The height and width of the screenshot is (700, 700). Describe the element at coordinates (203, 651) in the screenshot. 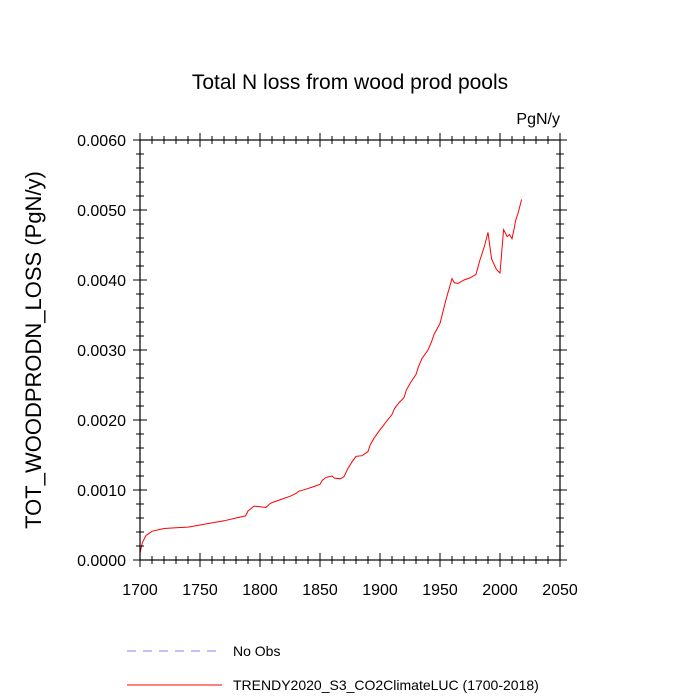

I see `legend-item-no-obs: No Obs` at that location.